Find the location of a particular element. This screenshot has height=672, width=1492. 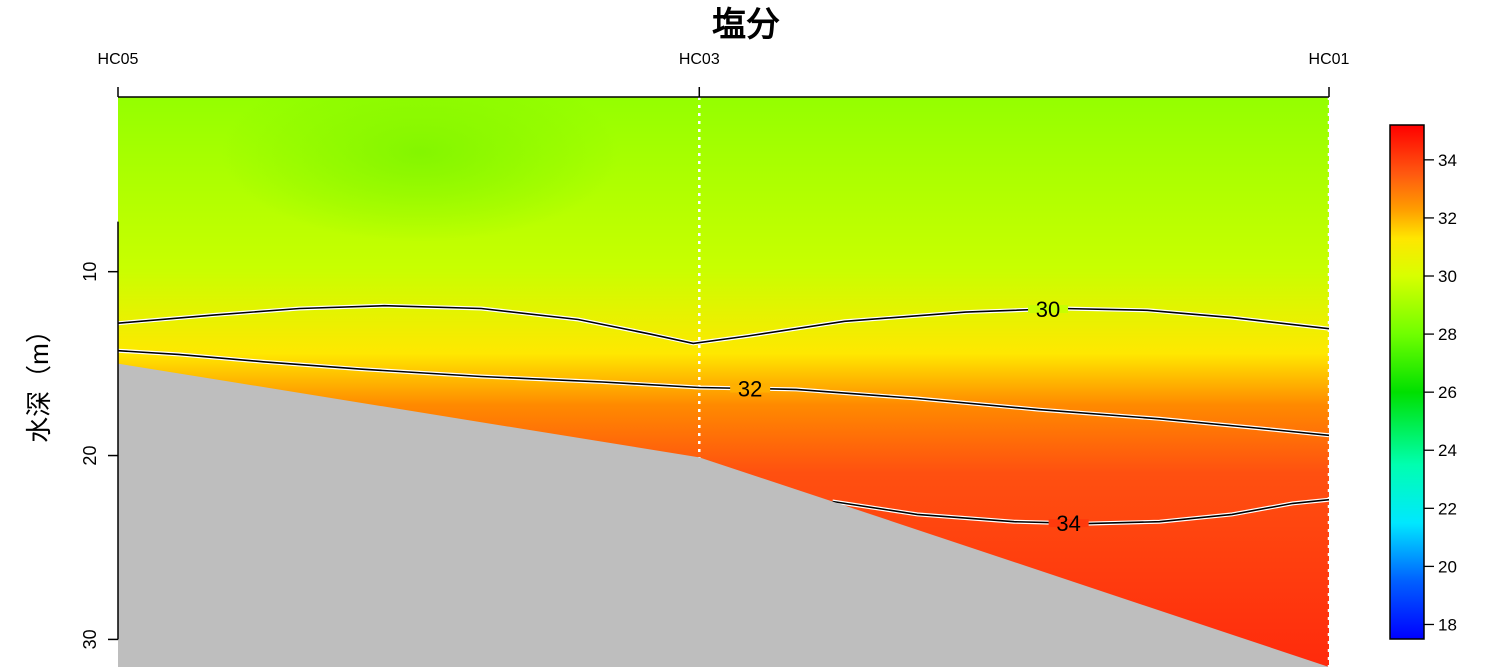

contour-label-1: 32 is located at coordinates (750, 388).